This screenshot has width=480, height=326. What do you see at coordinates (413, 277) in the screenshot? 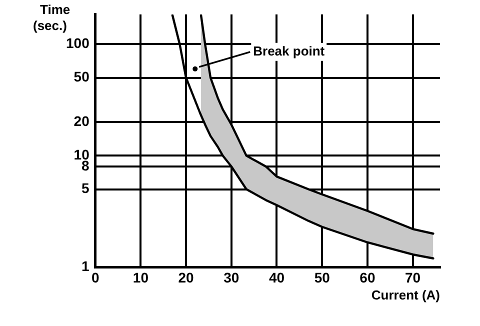
I see `x-tick-label: 70` at bounding box center [413, 277].